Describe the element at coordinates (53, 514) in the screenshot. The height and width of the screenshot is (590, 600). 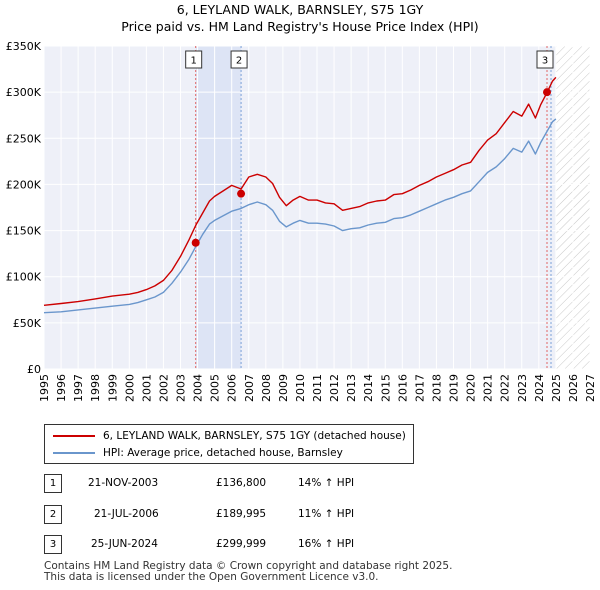
I see `sale-number-box: 2` at that location.